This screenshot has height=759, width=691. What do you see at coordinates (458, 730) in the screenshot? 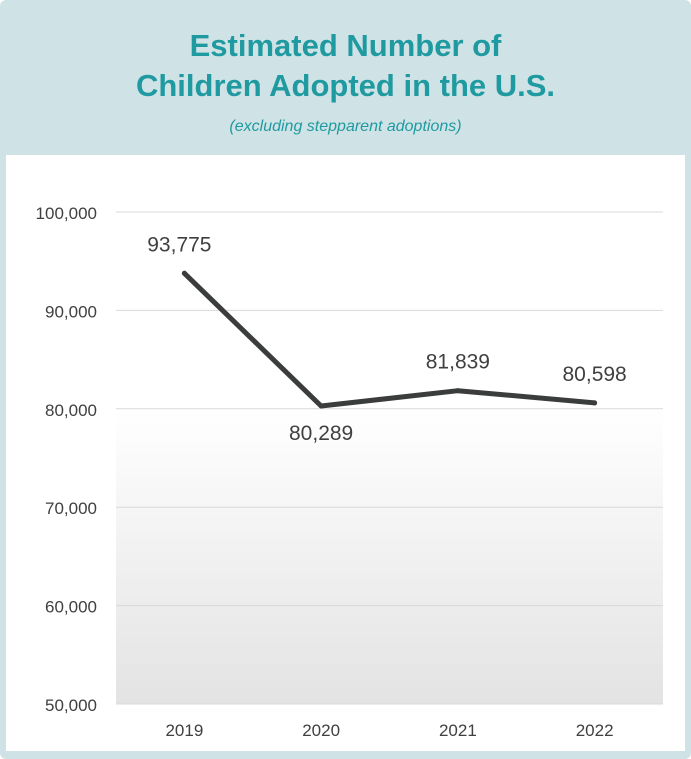
I see `x-tick-label: 2021` at bounding box center [458, 730].